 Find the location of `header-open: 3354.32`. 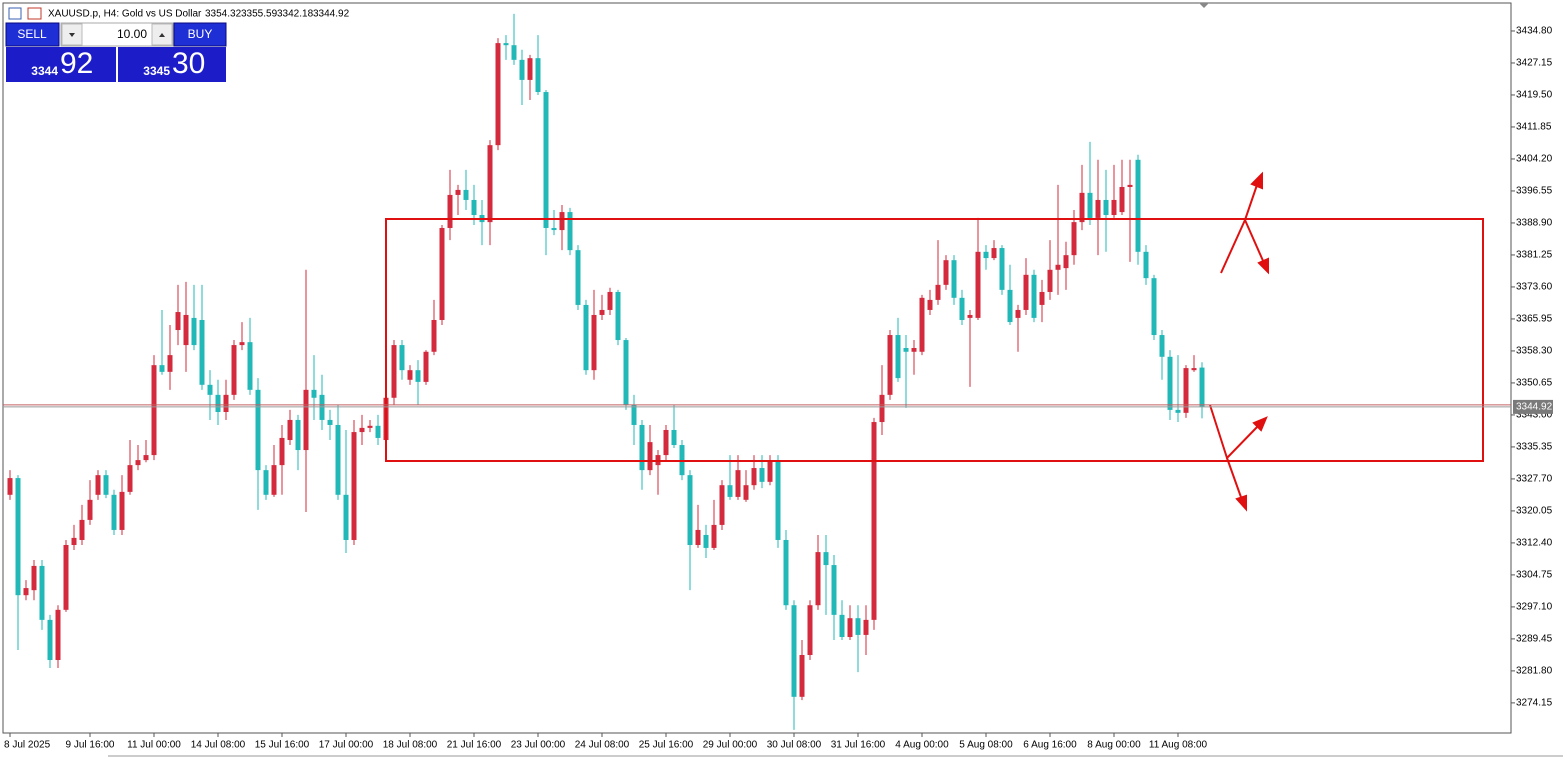

header-open: 3354.32 is located at coordinates (223, 14).